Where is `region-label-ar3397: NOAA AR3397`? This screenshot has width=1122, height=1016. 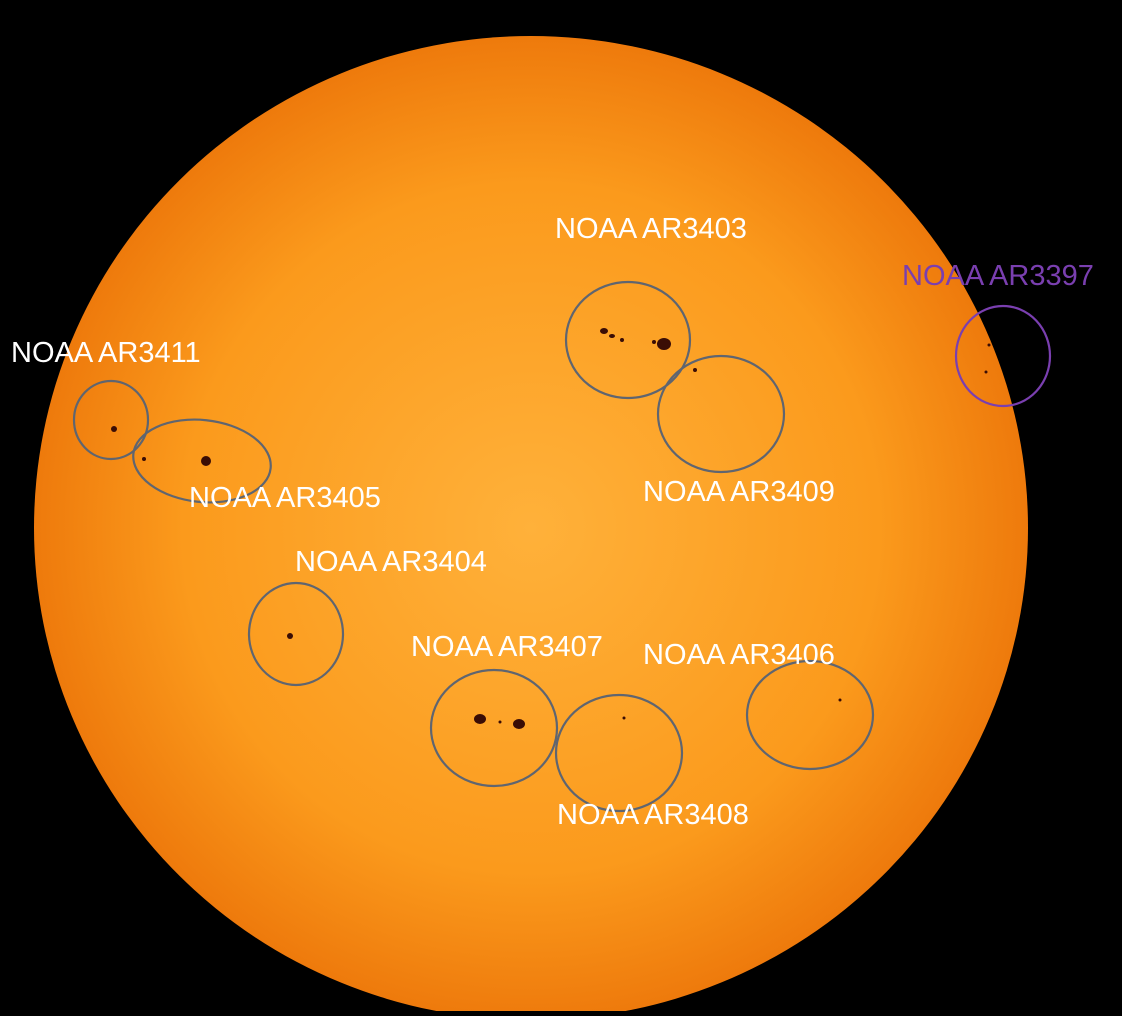 region-label-ar3397: NOAA AR3397 is located at coordinates (998, 276).